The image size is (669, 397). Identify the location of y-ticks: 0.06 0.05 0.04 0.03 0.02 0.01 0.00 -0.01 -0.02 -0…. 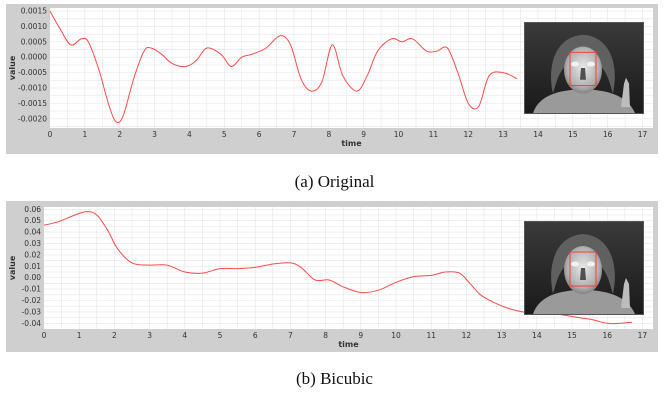
(32, 266).